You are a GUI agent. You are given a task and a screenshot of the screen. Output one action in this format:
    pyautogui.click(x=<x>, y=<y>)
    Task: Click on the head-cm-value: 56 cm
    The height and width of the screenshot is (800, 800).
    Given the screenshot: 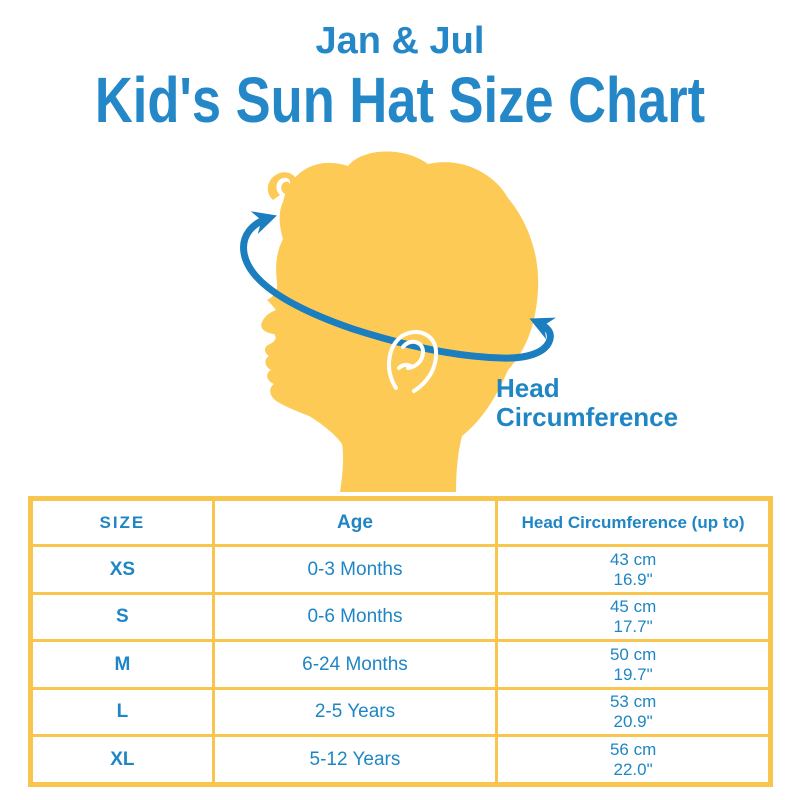 What is the action you would take?
    pyautogui.click(x=633, y=749)
    